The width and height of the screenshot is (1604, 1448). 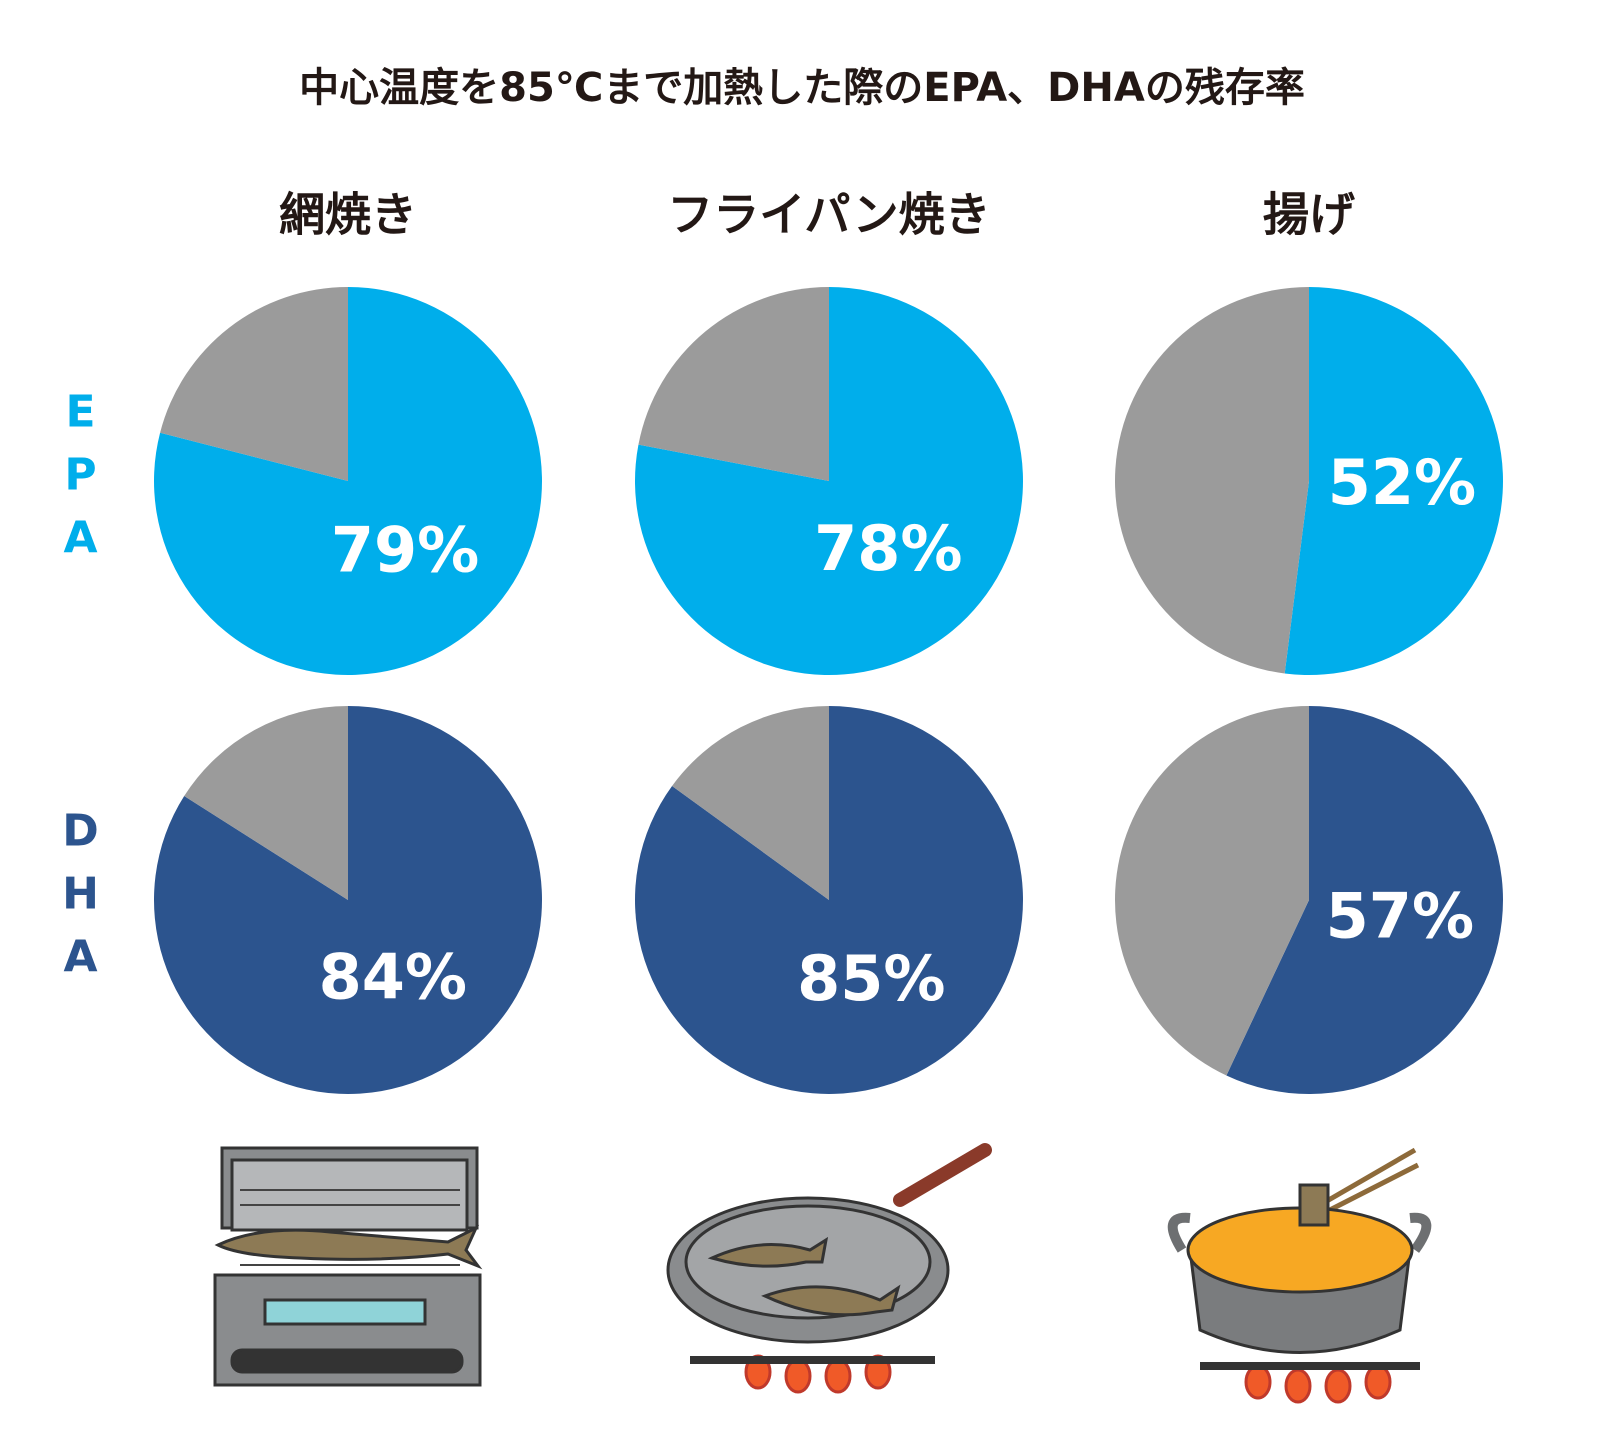 I want to click on column-label: 網焼き, so click(x=348, y=215).